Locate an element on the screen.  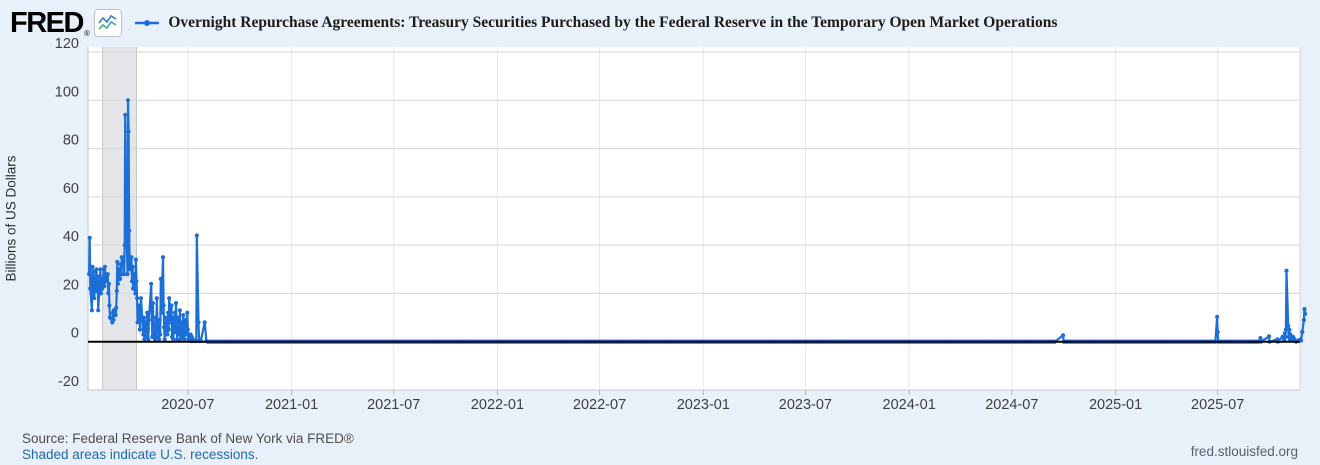
x-axis-tick-label: 2022-07 is located at coordinates (599, 405).